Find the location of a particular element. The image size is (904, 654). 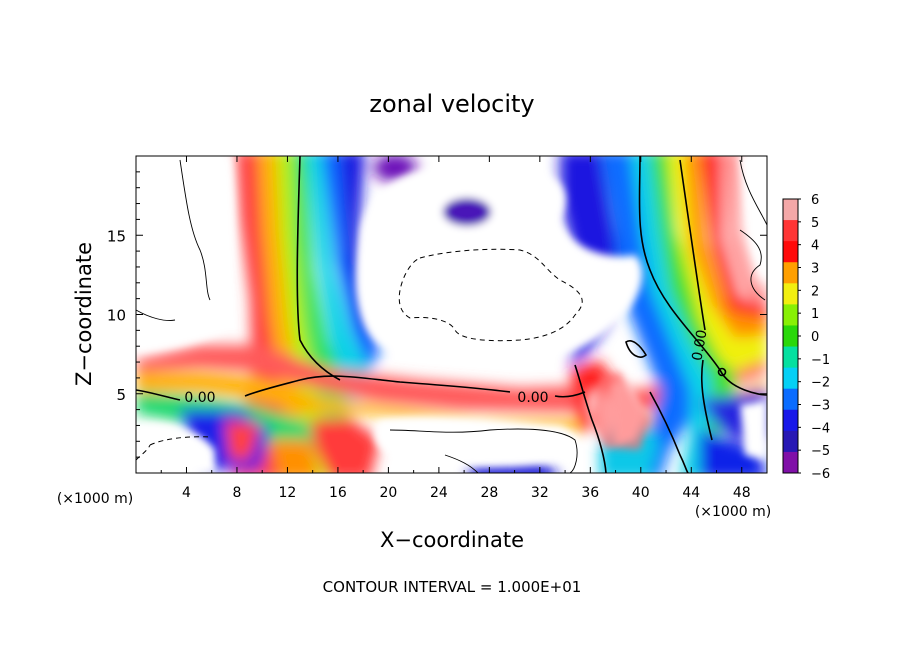

contour-interval-note: CONTOUR INTERVAL = 1.000E+01 is located at coordinates (452, 587).